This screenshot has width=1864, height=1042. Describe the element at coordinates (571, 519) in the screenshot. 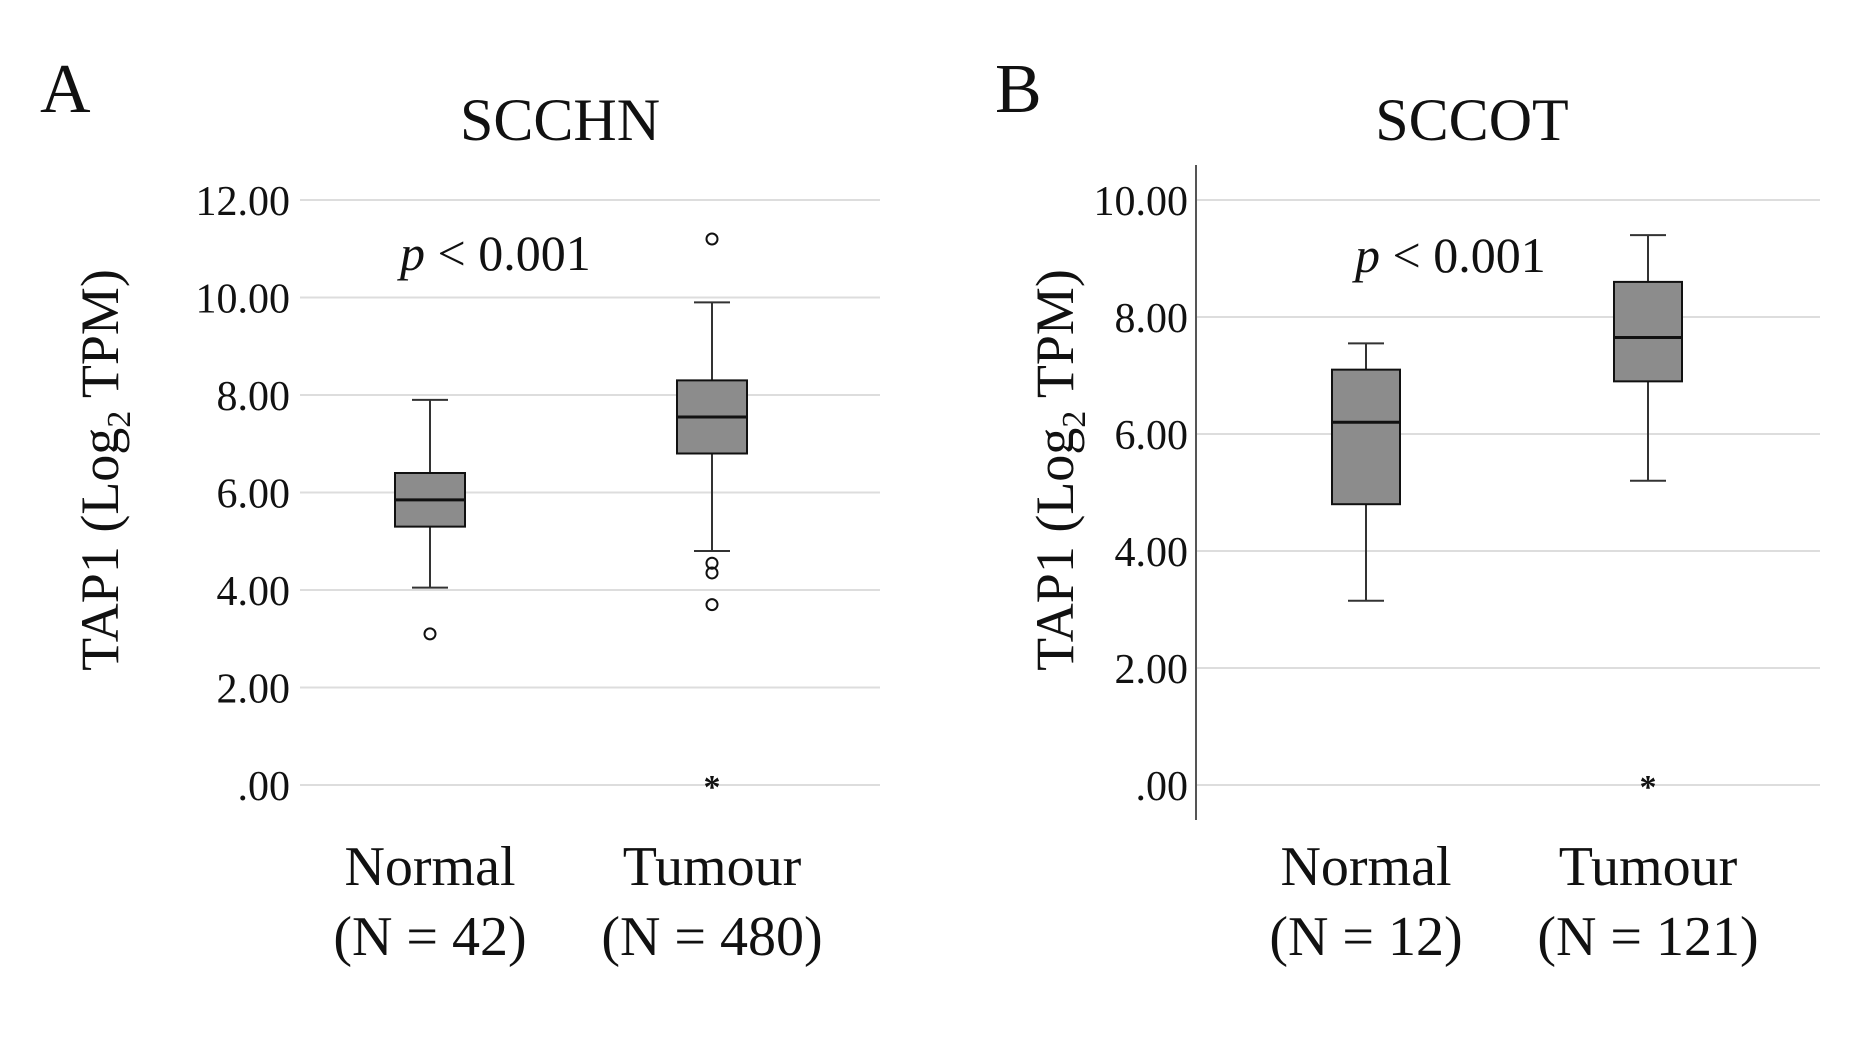

I see `panel-a-boxes: *` at that location.